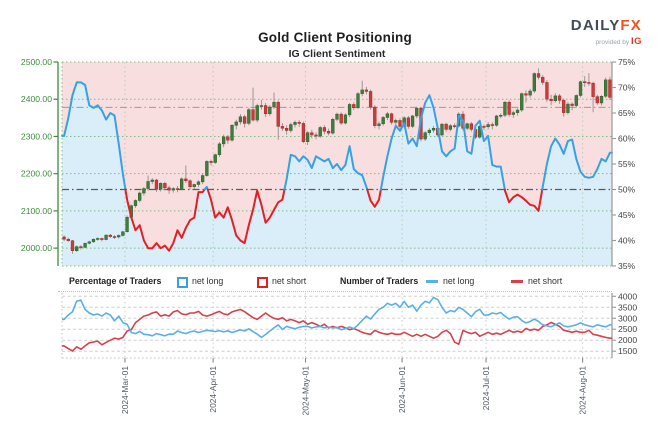 Image resolution: width=670 pixels, height=422 pixels. I want to click on svg-text: 55%, so click(627, 164).